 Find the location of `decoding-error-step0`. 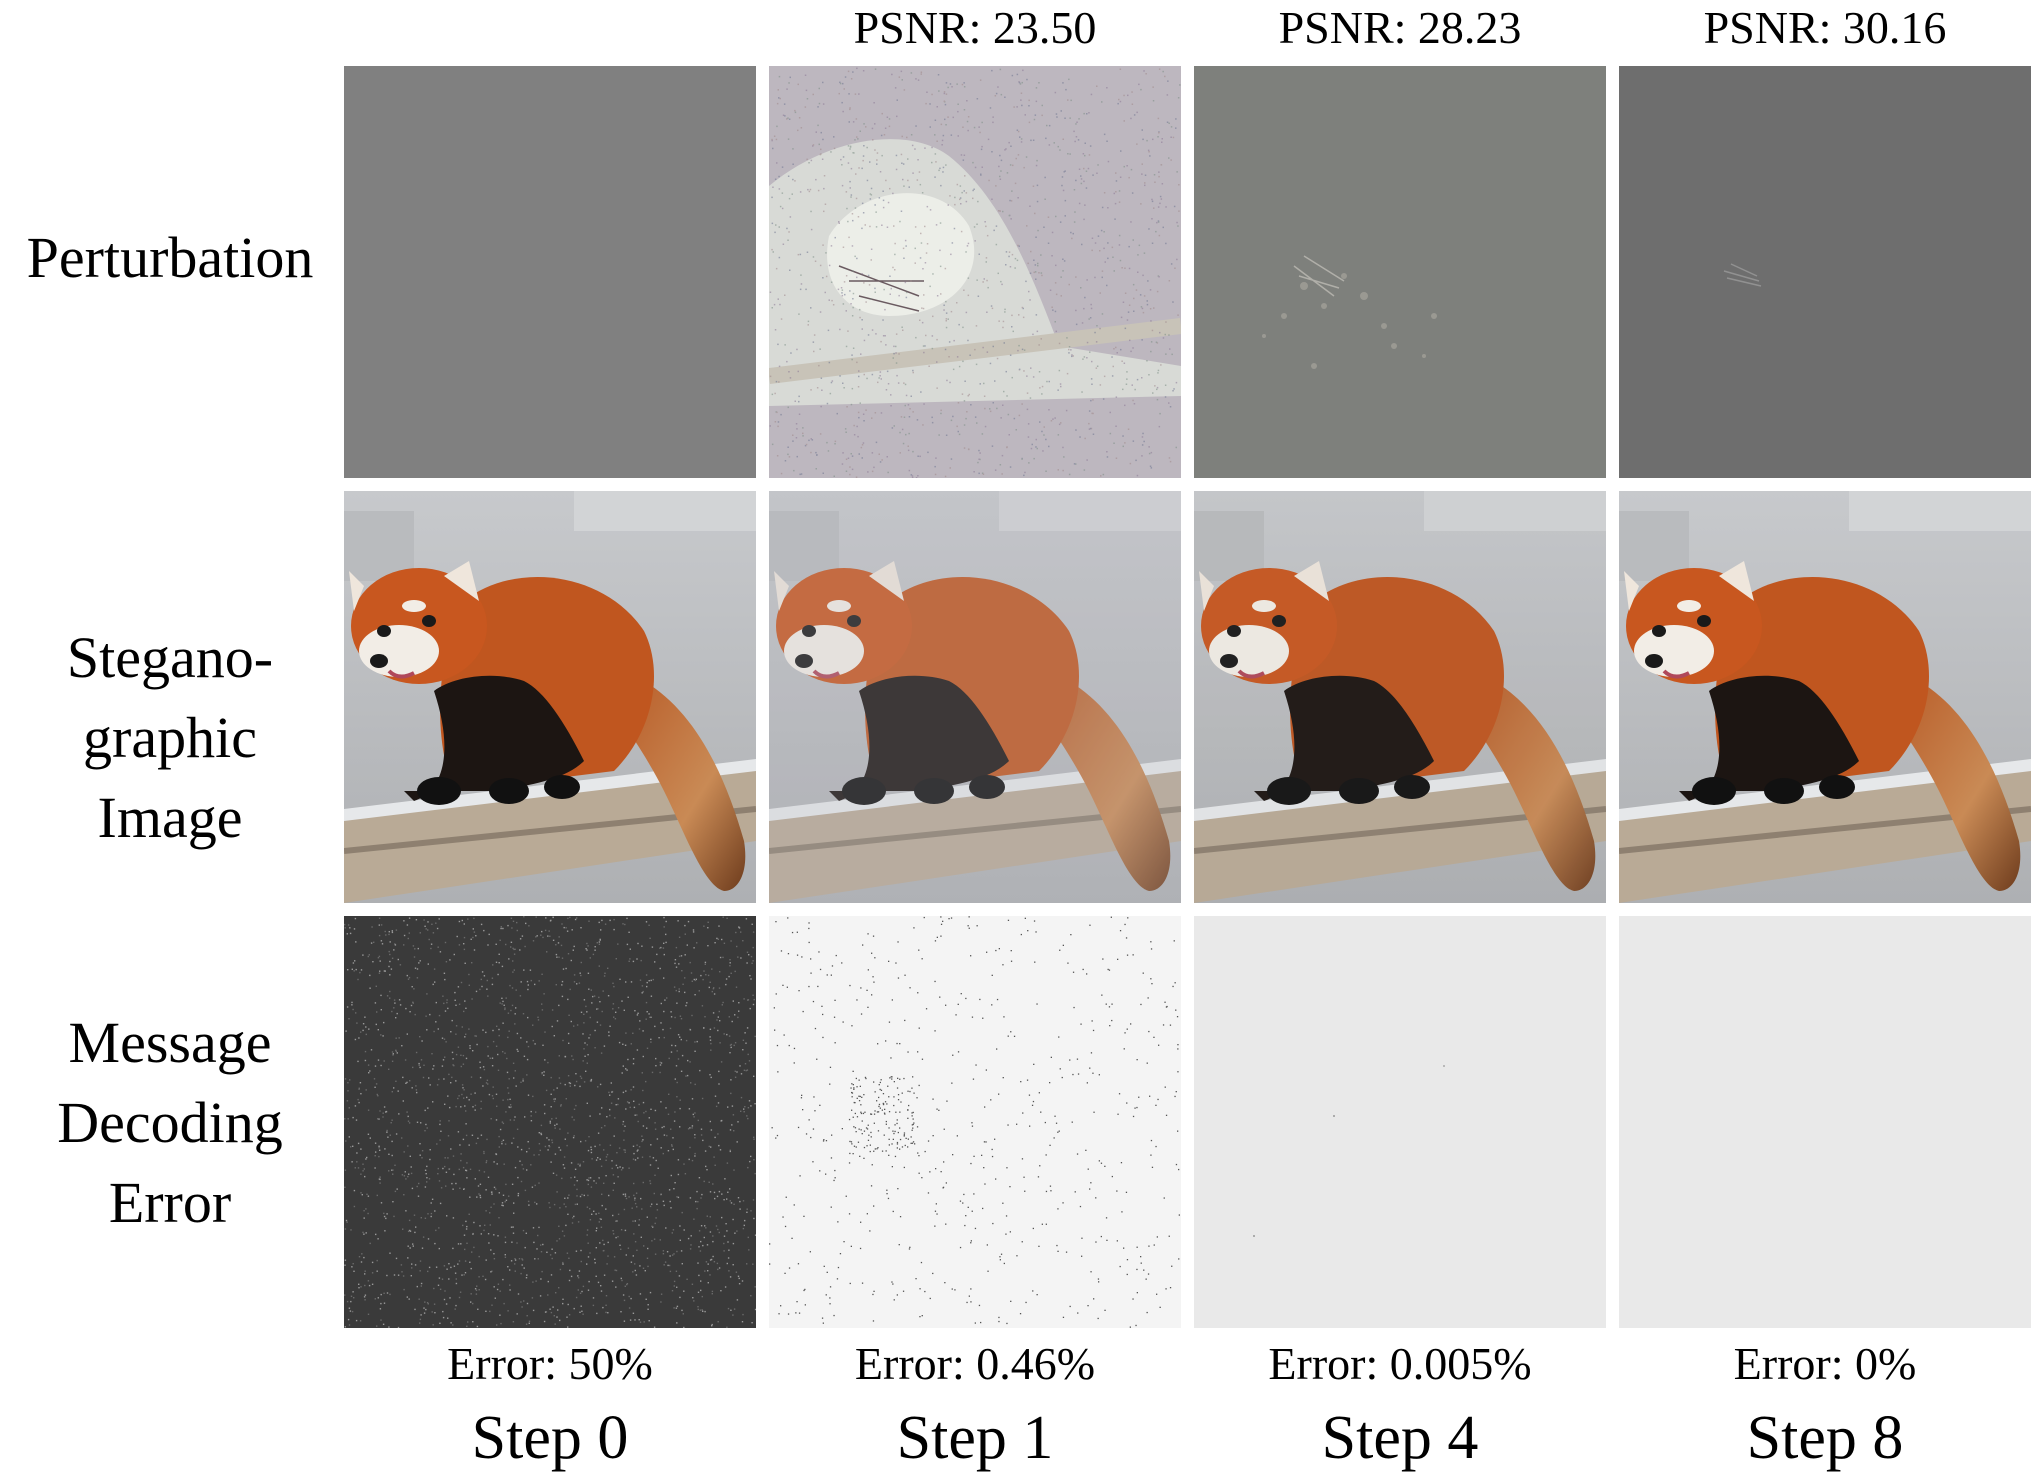

decoding-error-step0 is located at coordinates (550, 1122).